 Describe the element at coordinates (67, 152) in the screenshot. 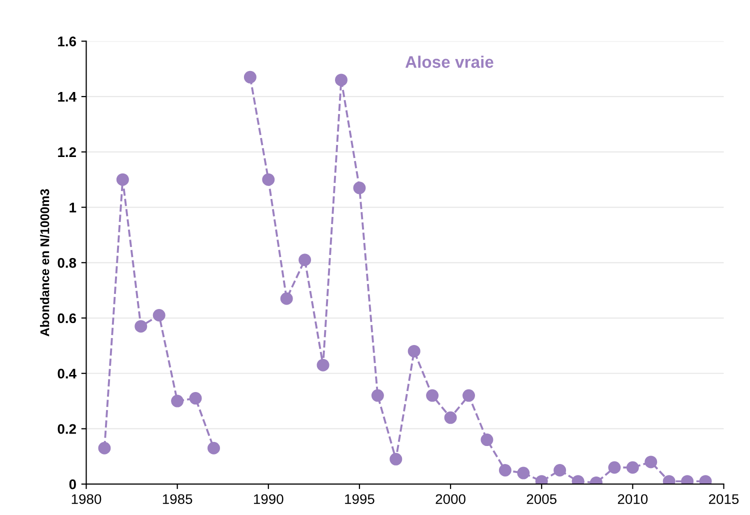

I see `y-tick-label: 1.2` at that location.